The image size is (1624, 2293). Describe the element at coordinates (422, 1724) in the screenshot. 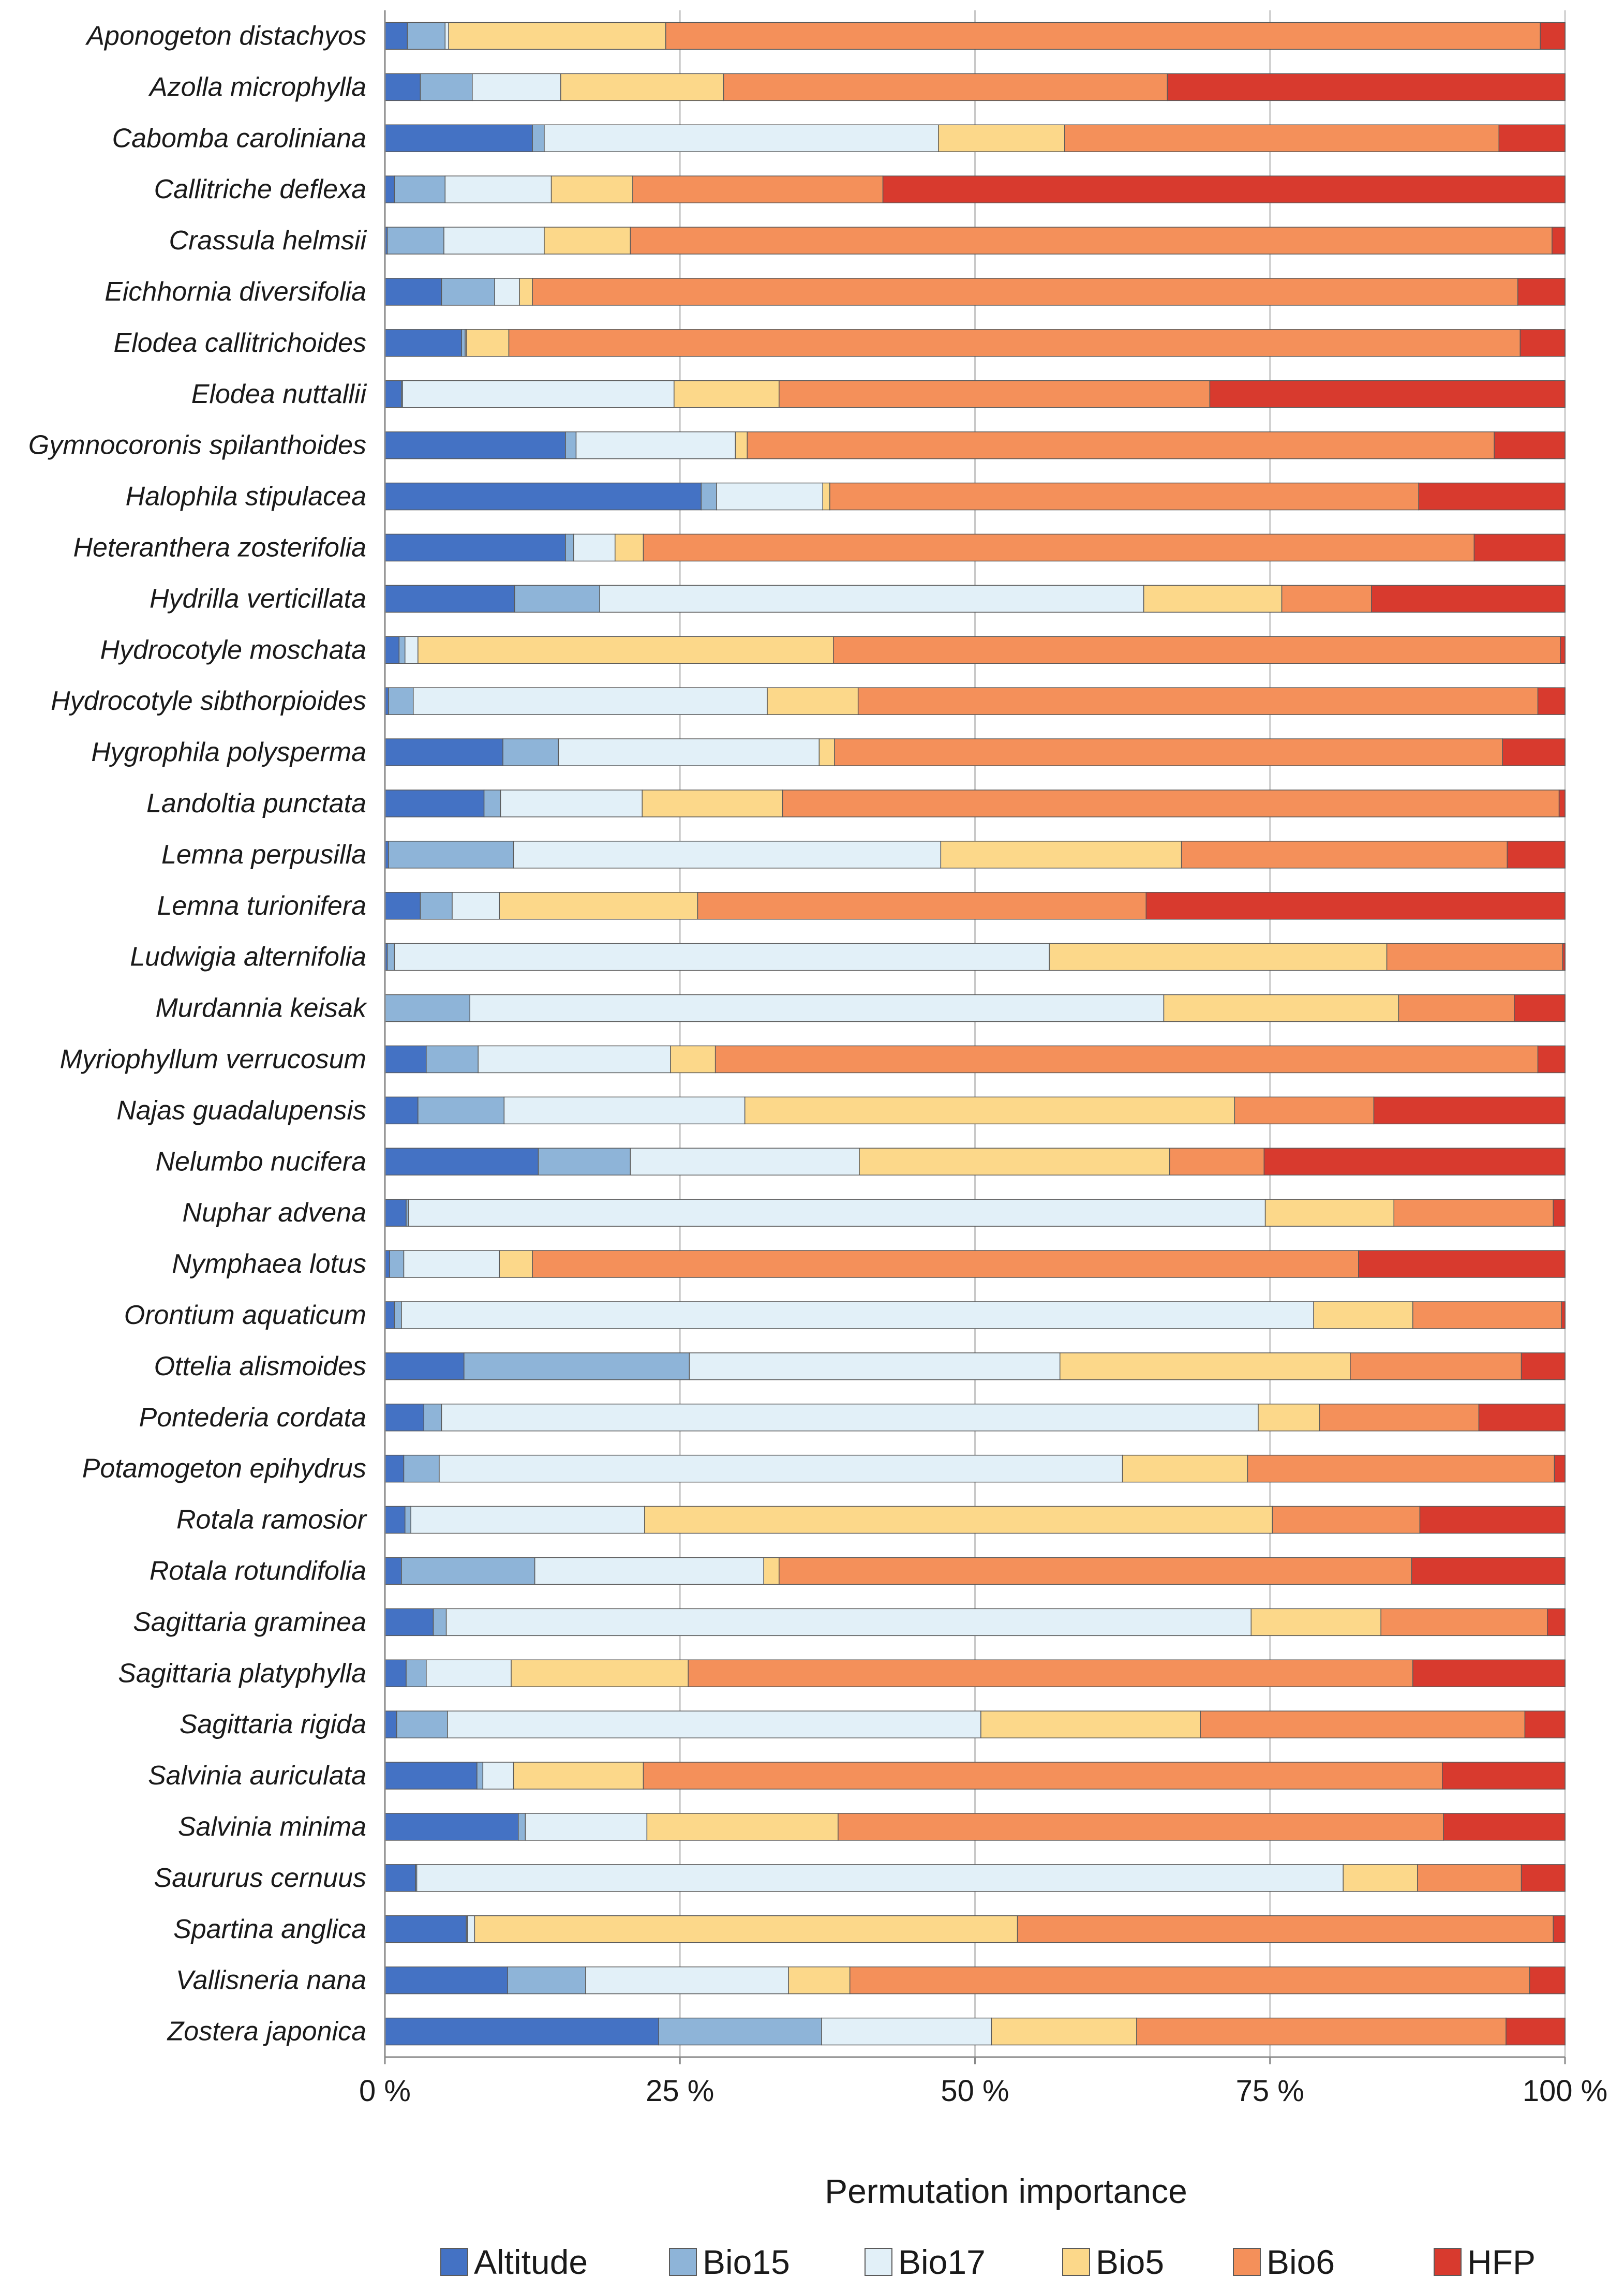

I see `bar-segment-sagittaria-rigida-bio15` at that location.